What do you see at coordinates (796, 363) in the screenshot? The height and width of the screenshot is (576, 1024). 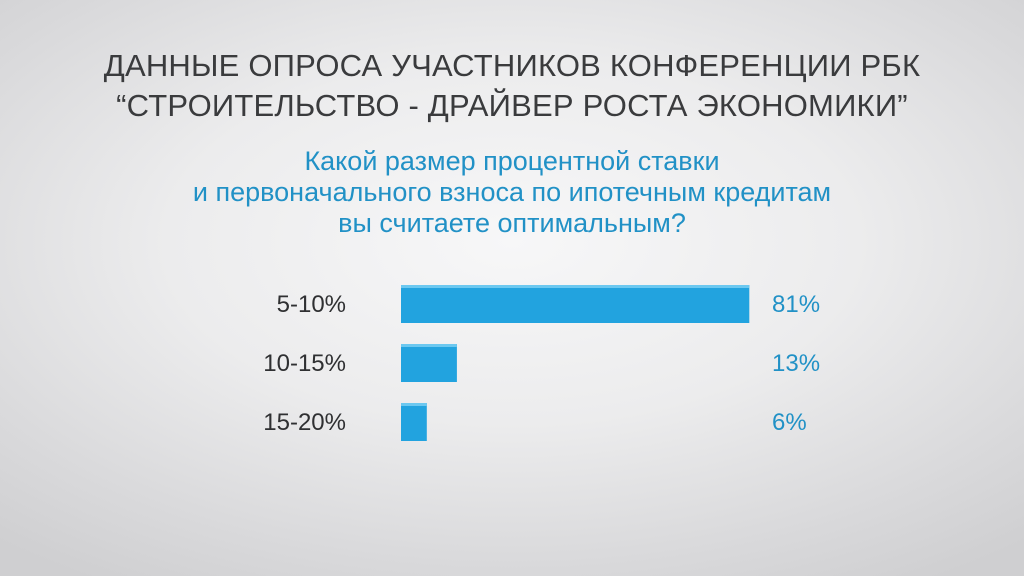 I see `value-label: 13%` at bounding box center [796, 363].